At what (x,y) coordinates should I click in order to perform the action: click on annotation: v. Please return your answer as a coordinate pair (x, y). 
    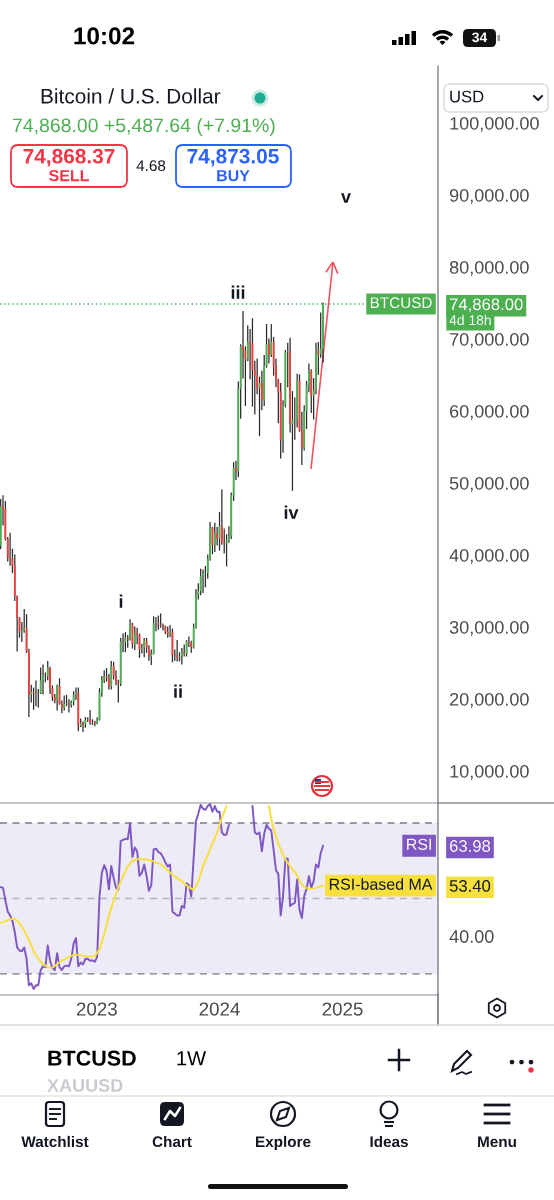
    Looking at the image, I should click on (346, 198).